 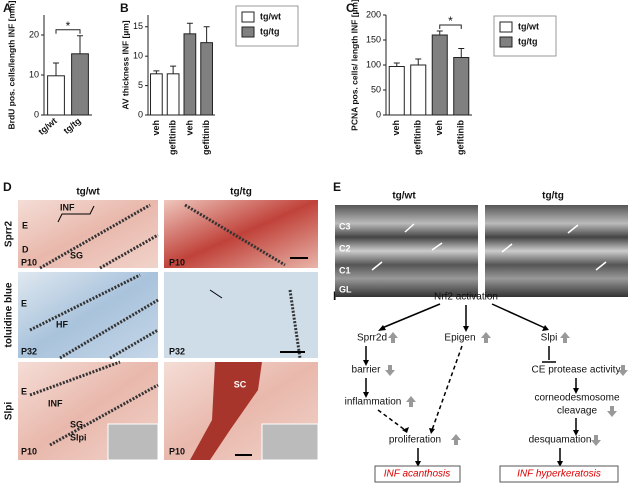 What do you see at coordinates (47, 126) in the screenshot?
I see `x-tick-label: tg/wt` at bounding box center [47, 126].